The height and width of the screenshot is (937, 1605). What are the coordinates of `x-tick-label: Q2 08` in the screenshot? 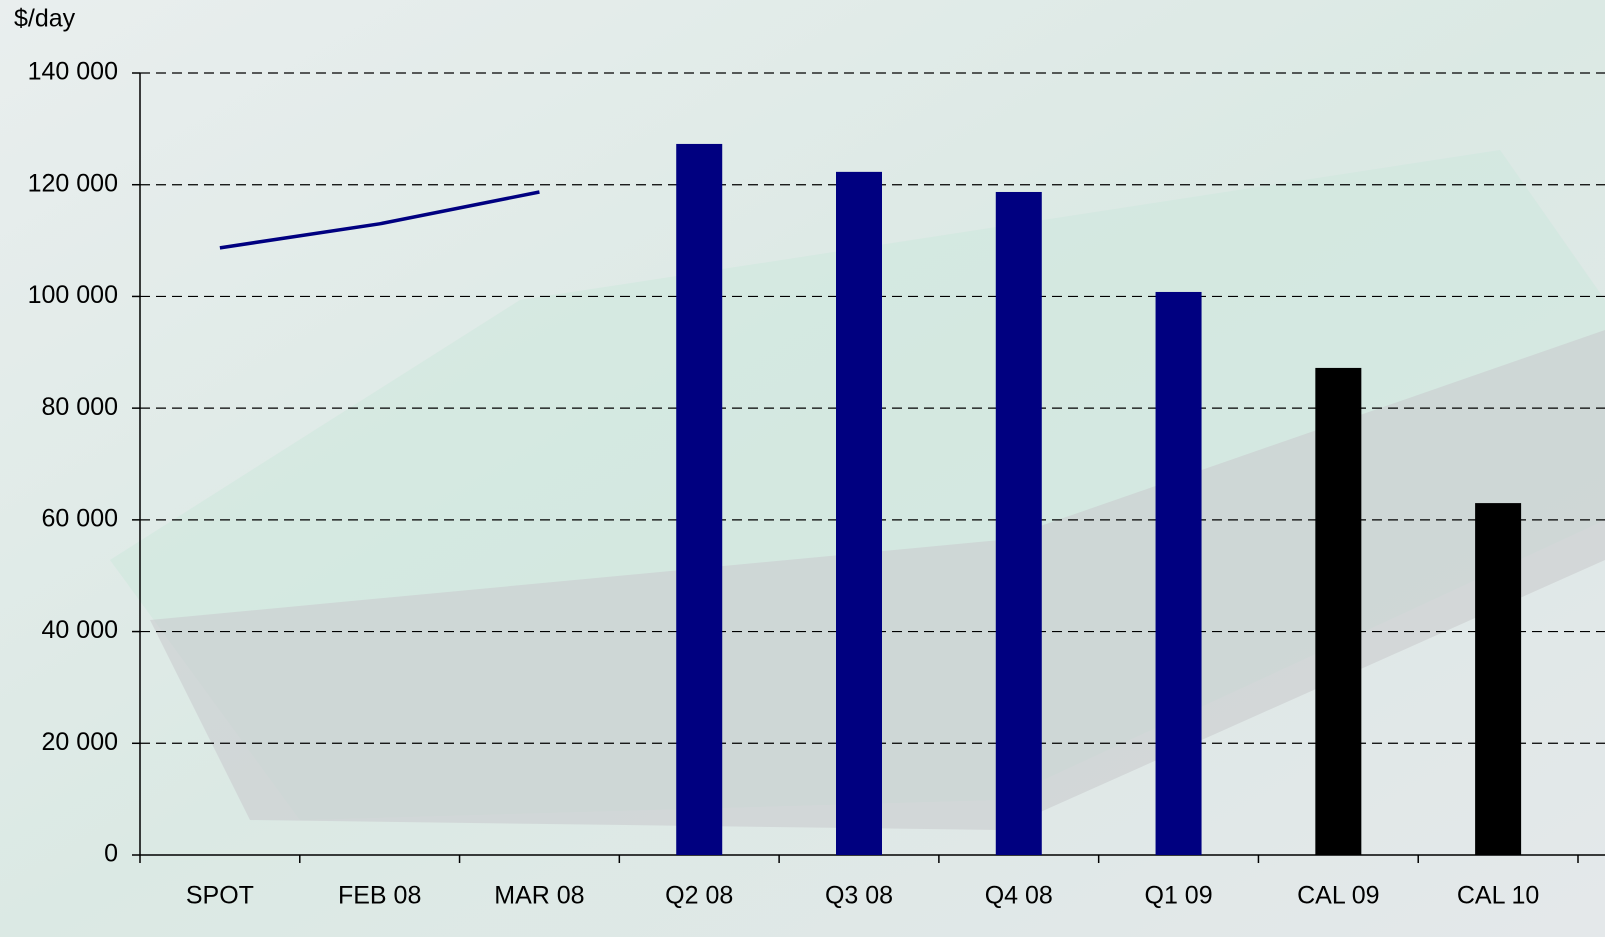 It's located at (699, 896).